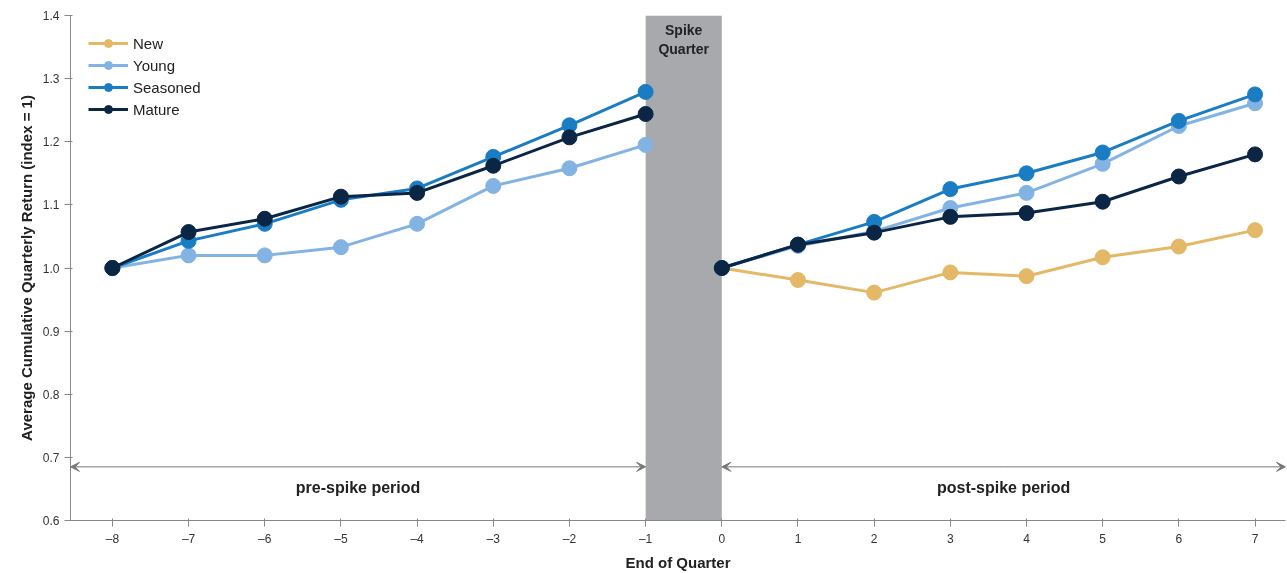  Describe the element at coordinates (1255, 538) in the screenshot. I see `x-tick-label: 7` at that location.